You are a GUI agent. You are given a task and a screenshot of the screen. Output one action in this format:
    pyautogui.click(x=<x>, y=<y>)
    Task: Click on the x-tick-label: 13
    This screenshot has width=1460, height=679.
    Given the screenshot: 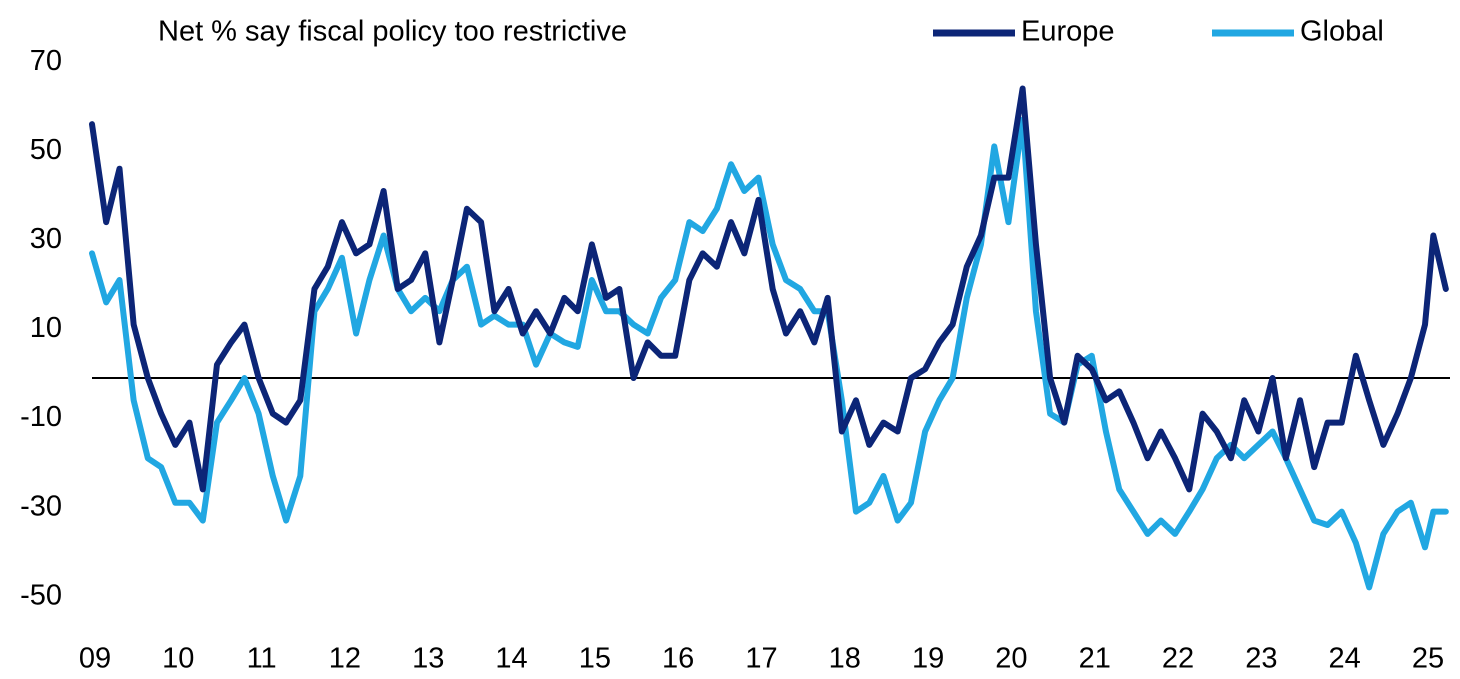 What is the action you would take?
    pyautogui.click(x=428, y=659)
    